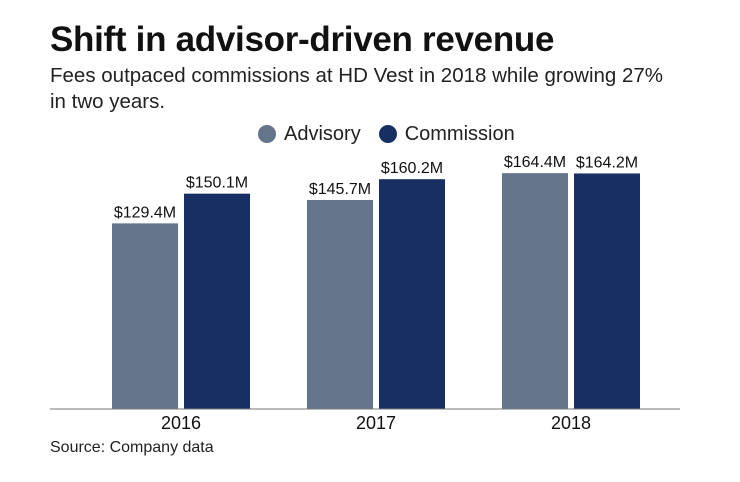  I want to click on bar-commission-2018, so click(607, 291).